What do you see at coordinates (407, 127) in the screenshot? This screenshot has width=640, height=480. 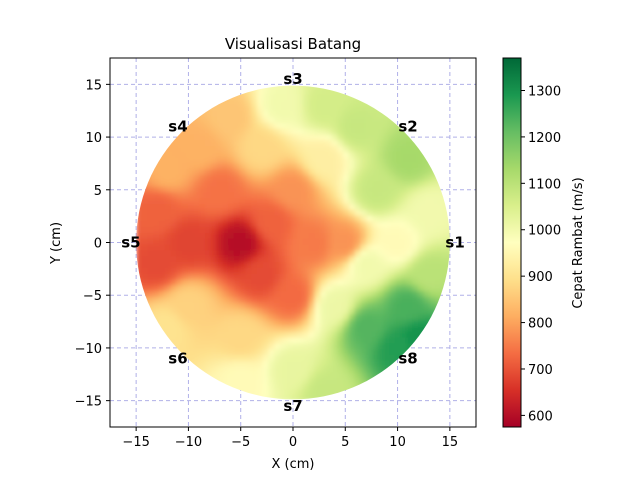 I see `sensor-label-s2: s2` at bounding box center [407, 127].